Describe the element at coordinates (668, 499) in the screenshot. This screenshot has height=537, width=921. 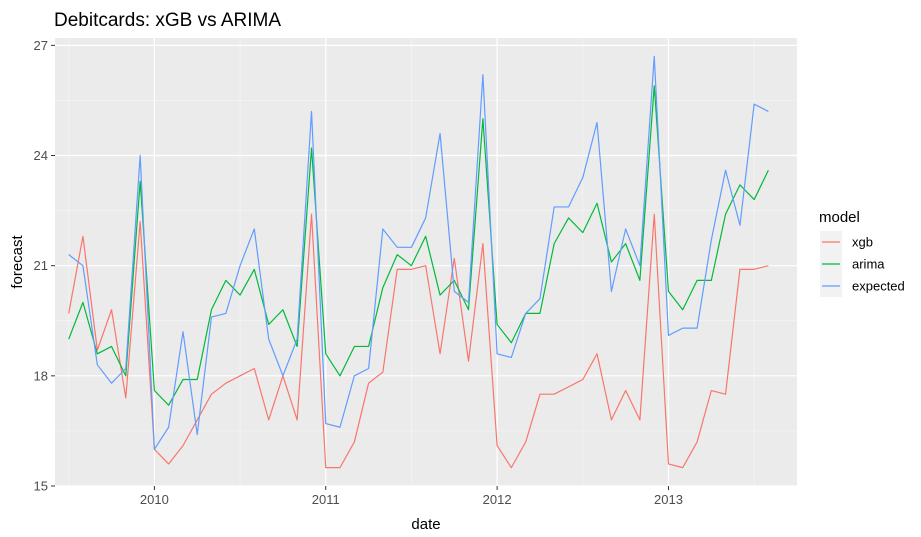
I see `x-tick-label: 2013` at that location.